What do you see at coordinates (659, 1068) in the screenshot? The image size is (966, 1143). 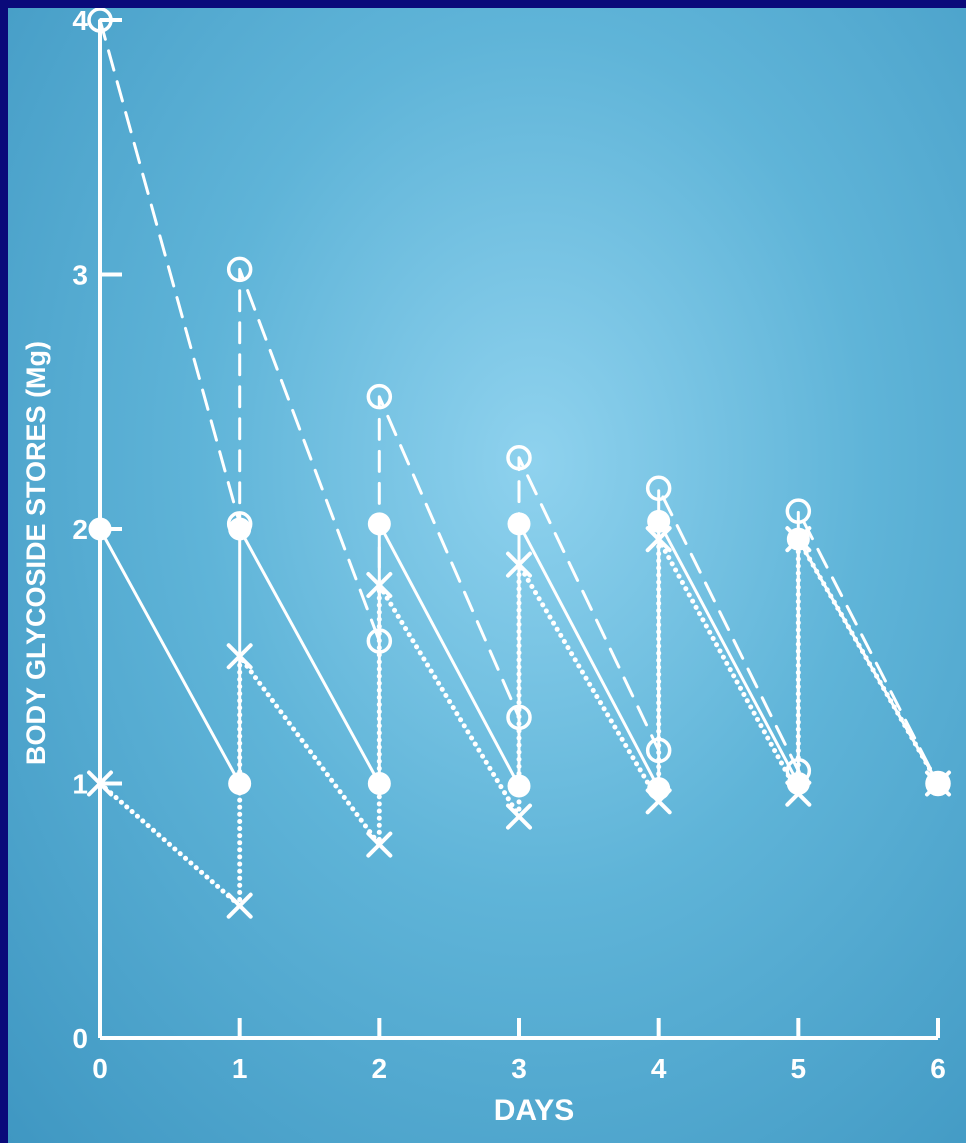 I see `x-tick-label: 4` at bounding box center [659, 1068].